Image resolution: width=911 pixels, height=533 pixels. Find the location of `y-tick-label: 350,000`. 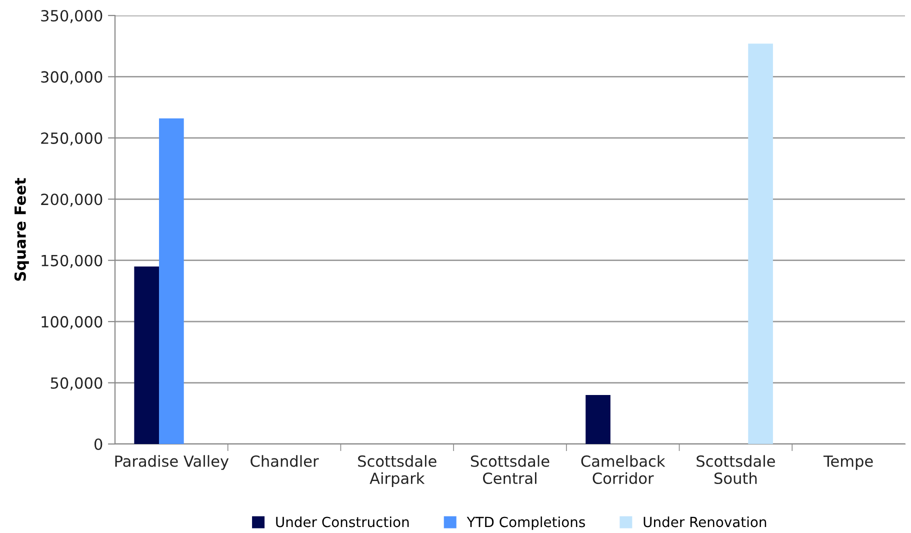

y-tick-label: 350,000 is located at coordinates (71, 17).